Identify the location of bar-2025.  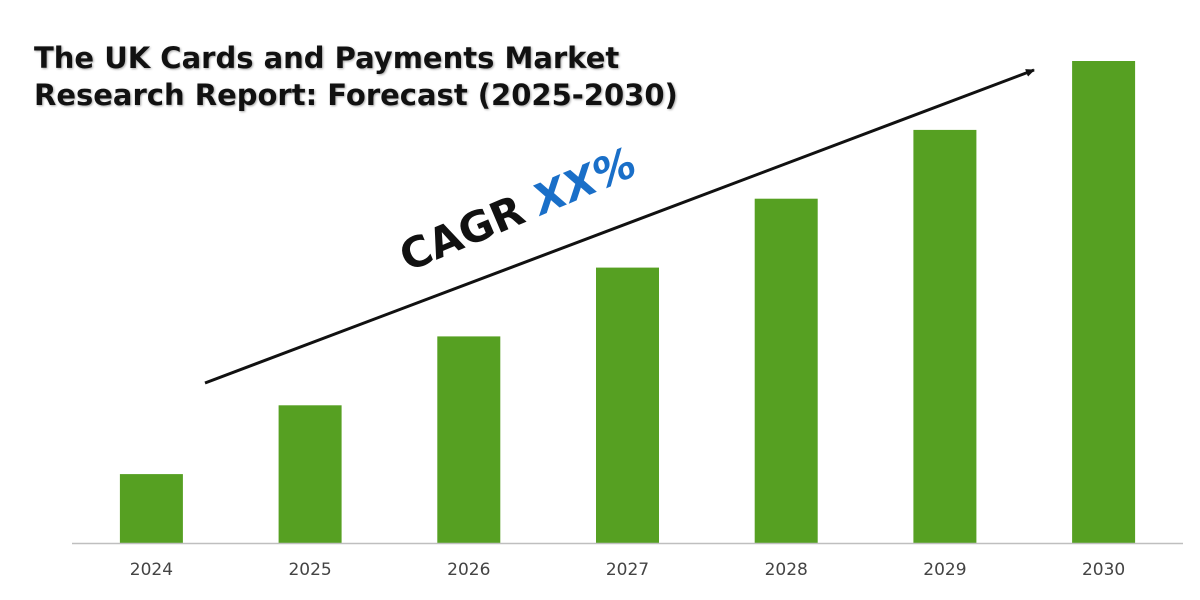
(310, 474).